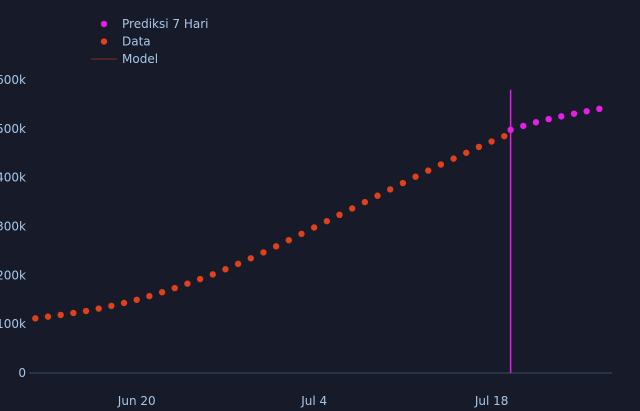 The height and width of the screenshot is (411, 640). What do you see at coordinates (313, 401) in the screenshot?
I see `x-tick-label: Jul 4` at bounding box center [313, 401].